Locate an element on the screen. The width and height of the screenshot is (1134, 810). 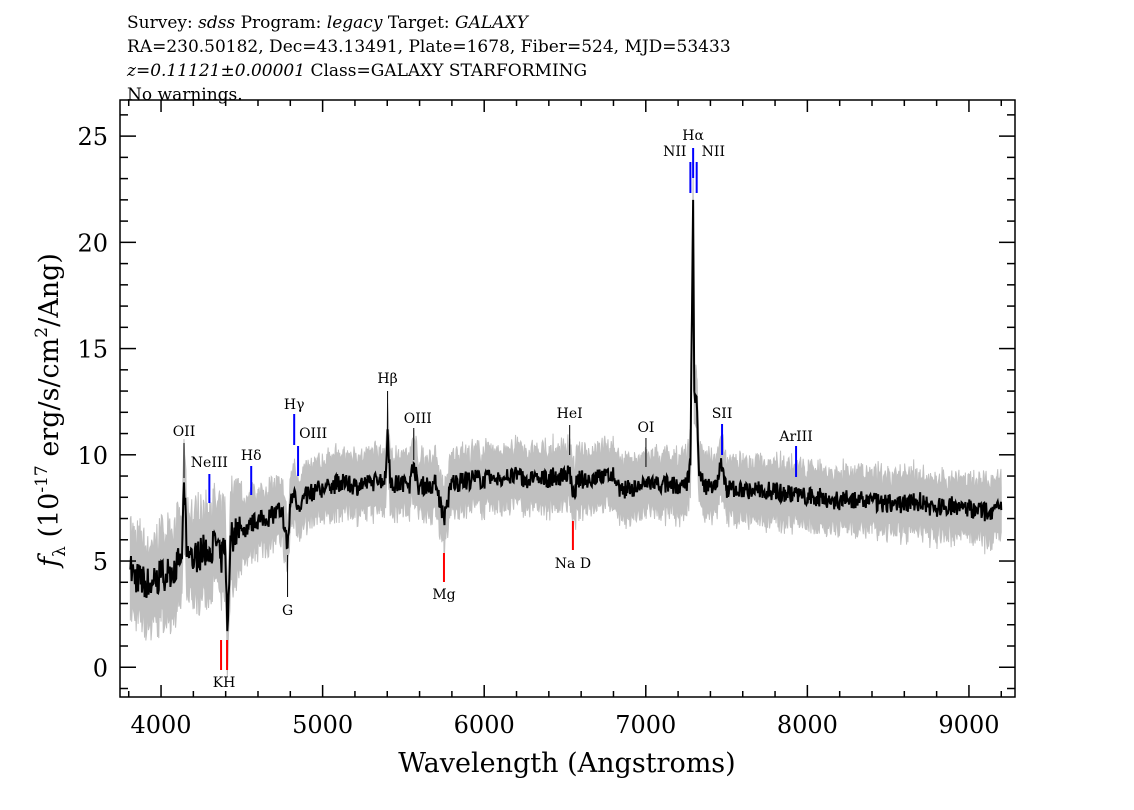
program-value: legacy is located at coordinates (354, 23).